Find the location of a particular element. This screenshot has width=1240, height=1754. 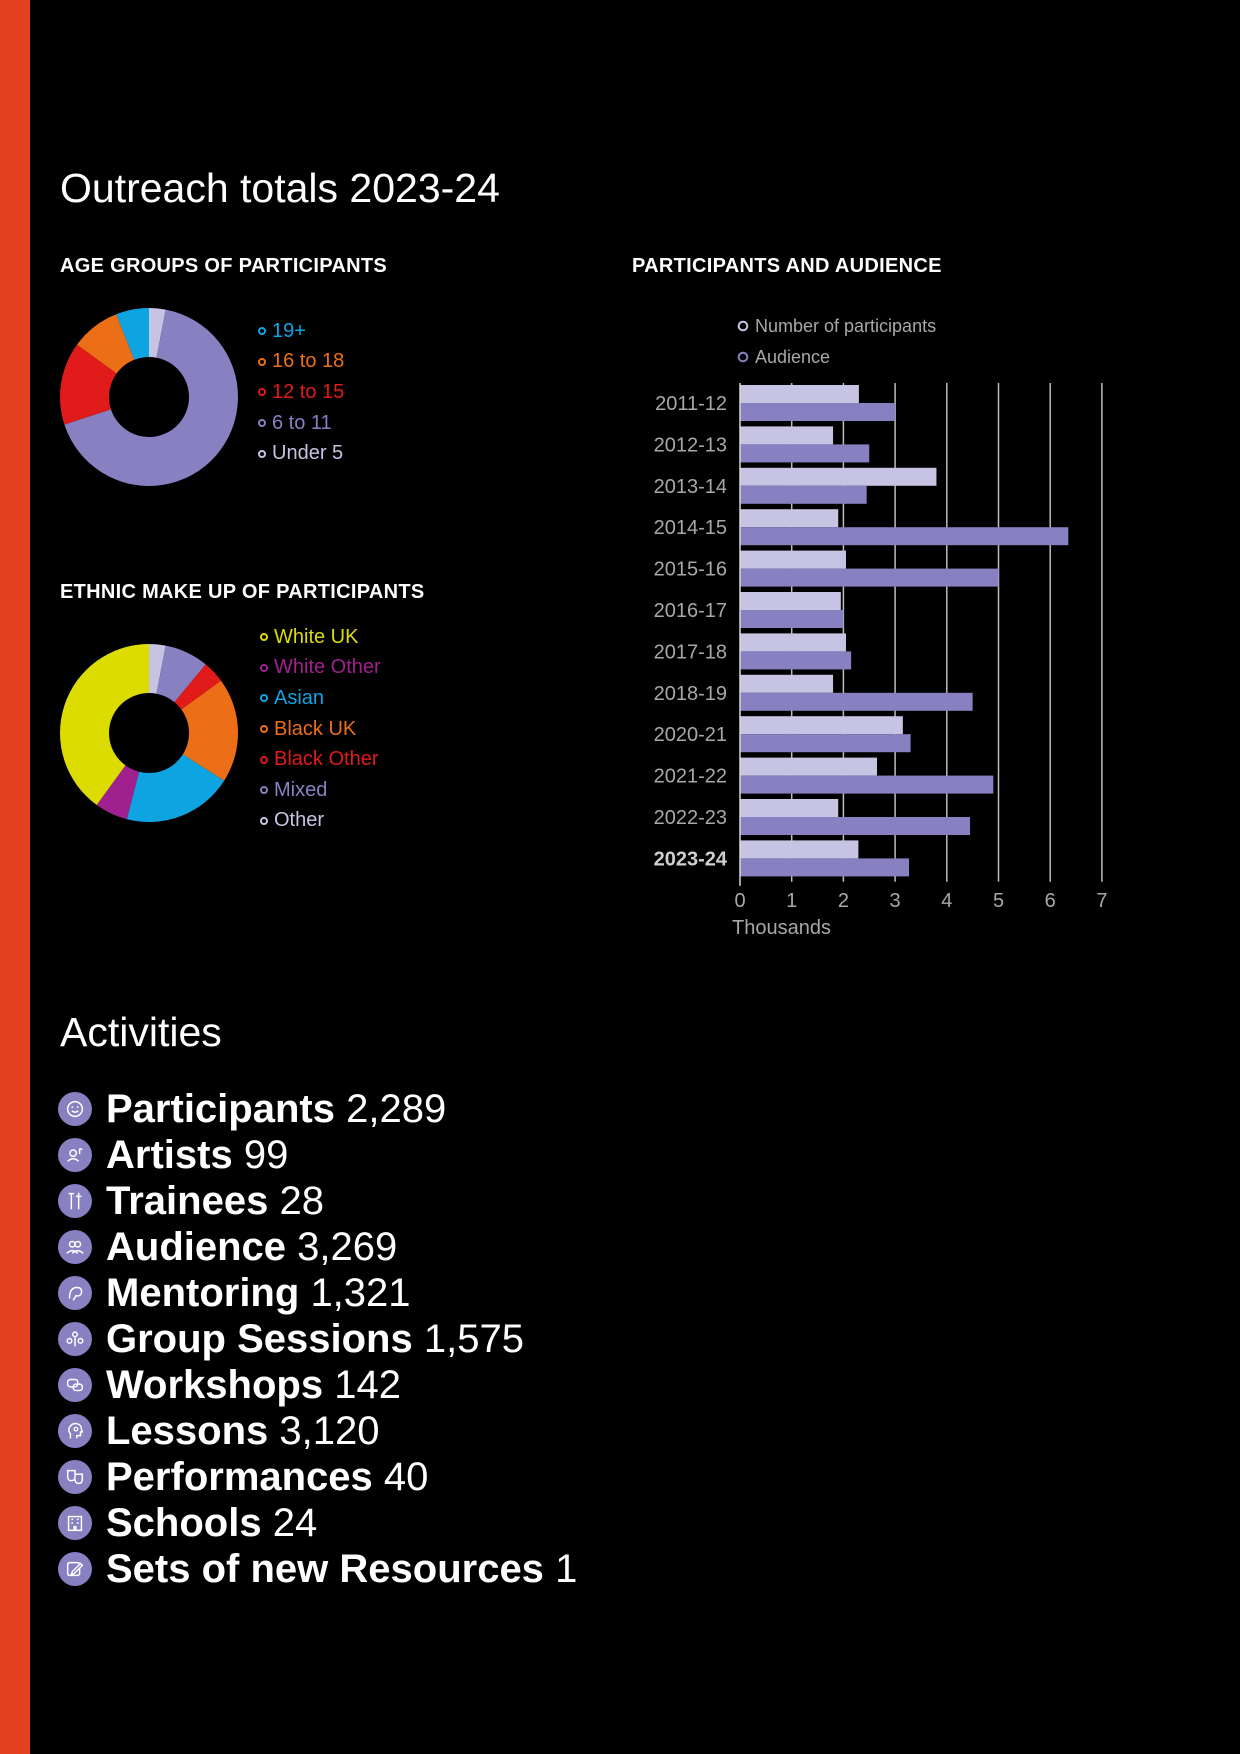

category-label: 2014-15 is located at coordinates (690, 528).